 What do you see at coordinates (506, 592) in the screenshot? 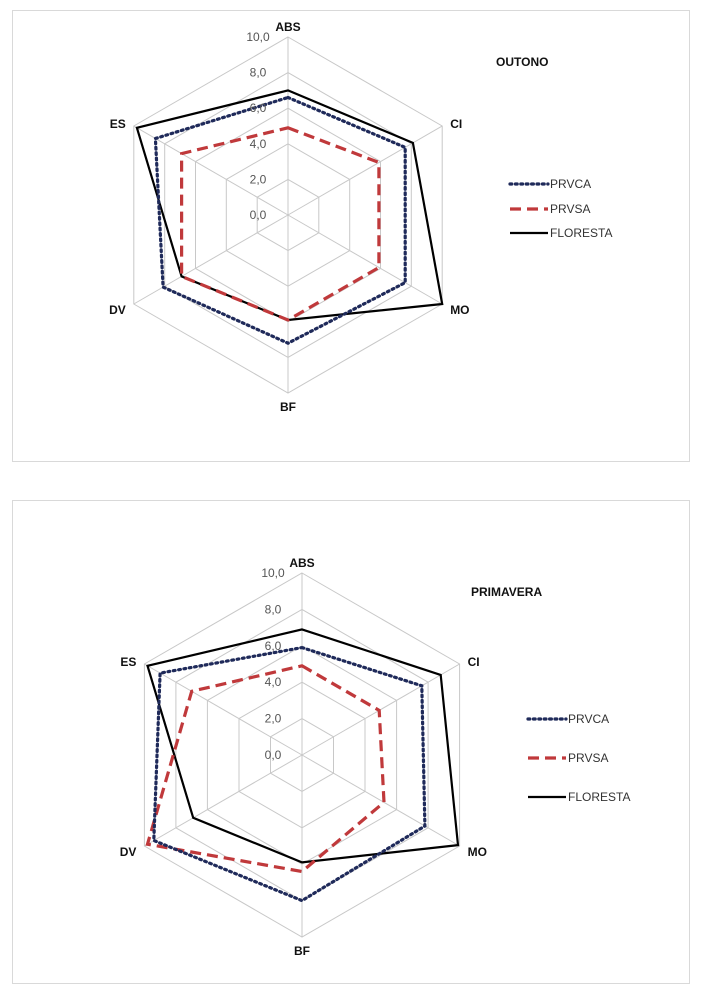
I see `chart-title: PRIMAVERA` at bounding box center [506, 592].